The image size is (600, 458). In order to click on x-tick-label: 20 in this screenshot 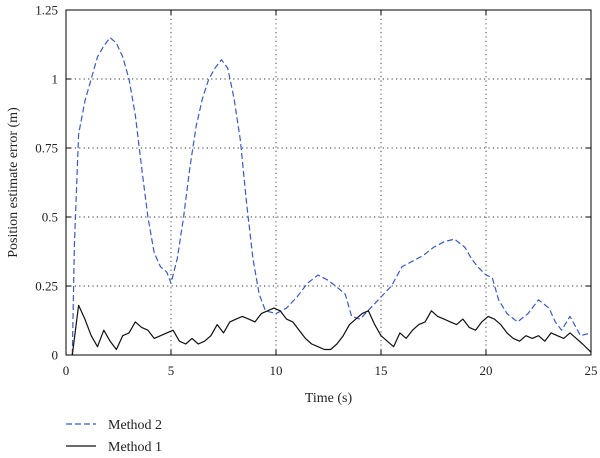, I will do `click(486, 370)`.